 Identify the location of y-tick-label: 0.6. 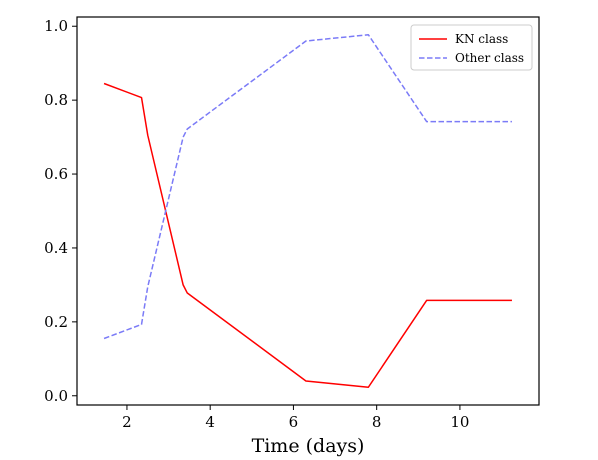
(56, 174).